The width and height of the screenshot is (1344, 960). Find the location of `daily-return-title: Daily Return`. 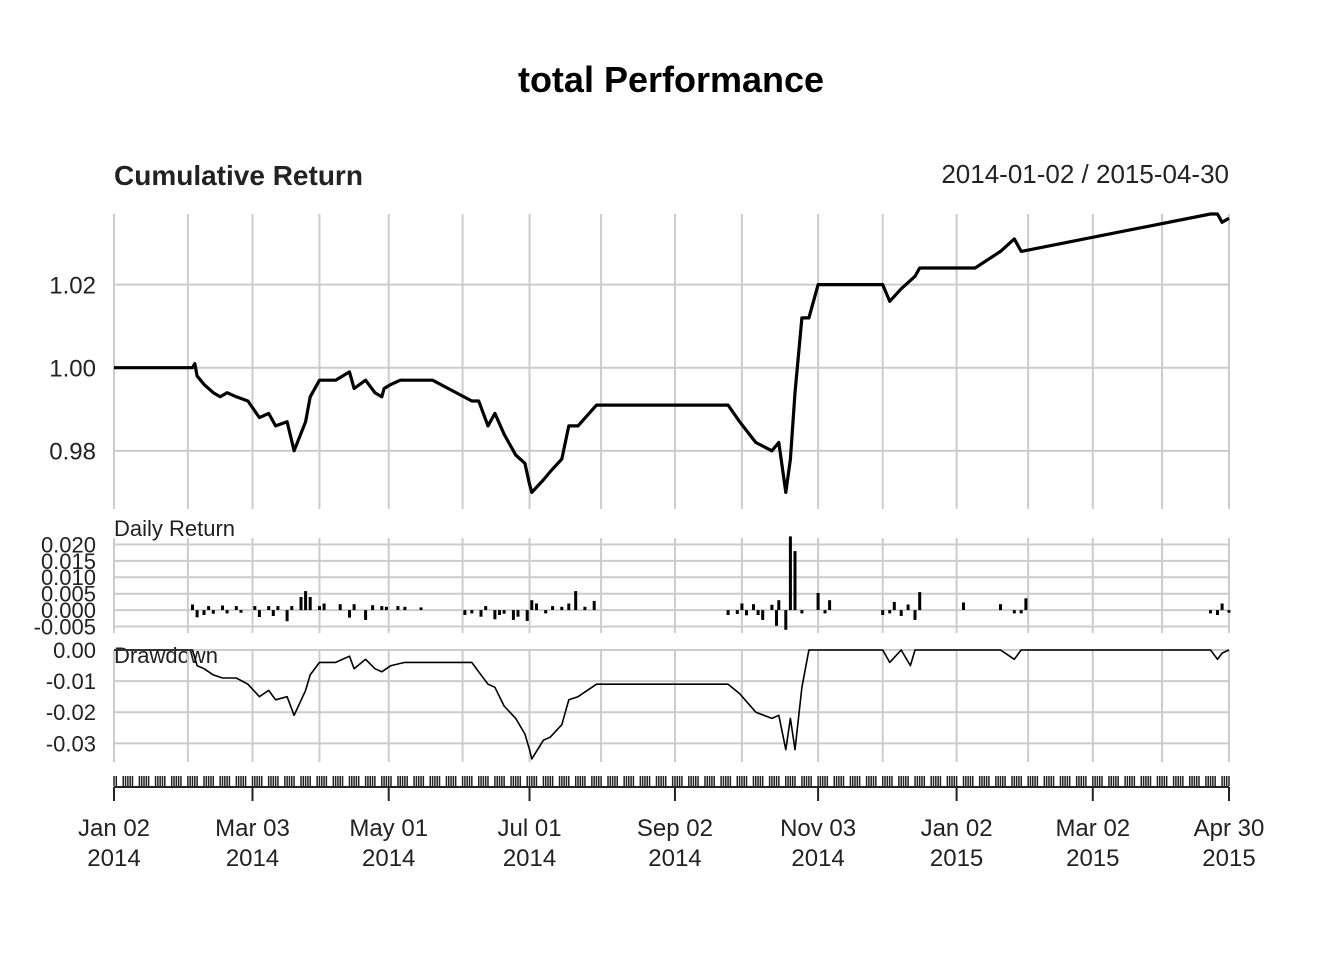

daily-return-title: Daily Return is located at coordinates (174, 528).